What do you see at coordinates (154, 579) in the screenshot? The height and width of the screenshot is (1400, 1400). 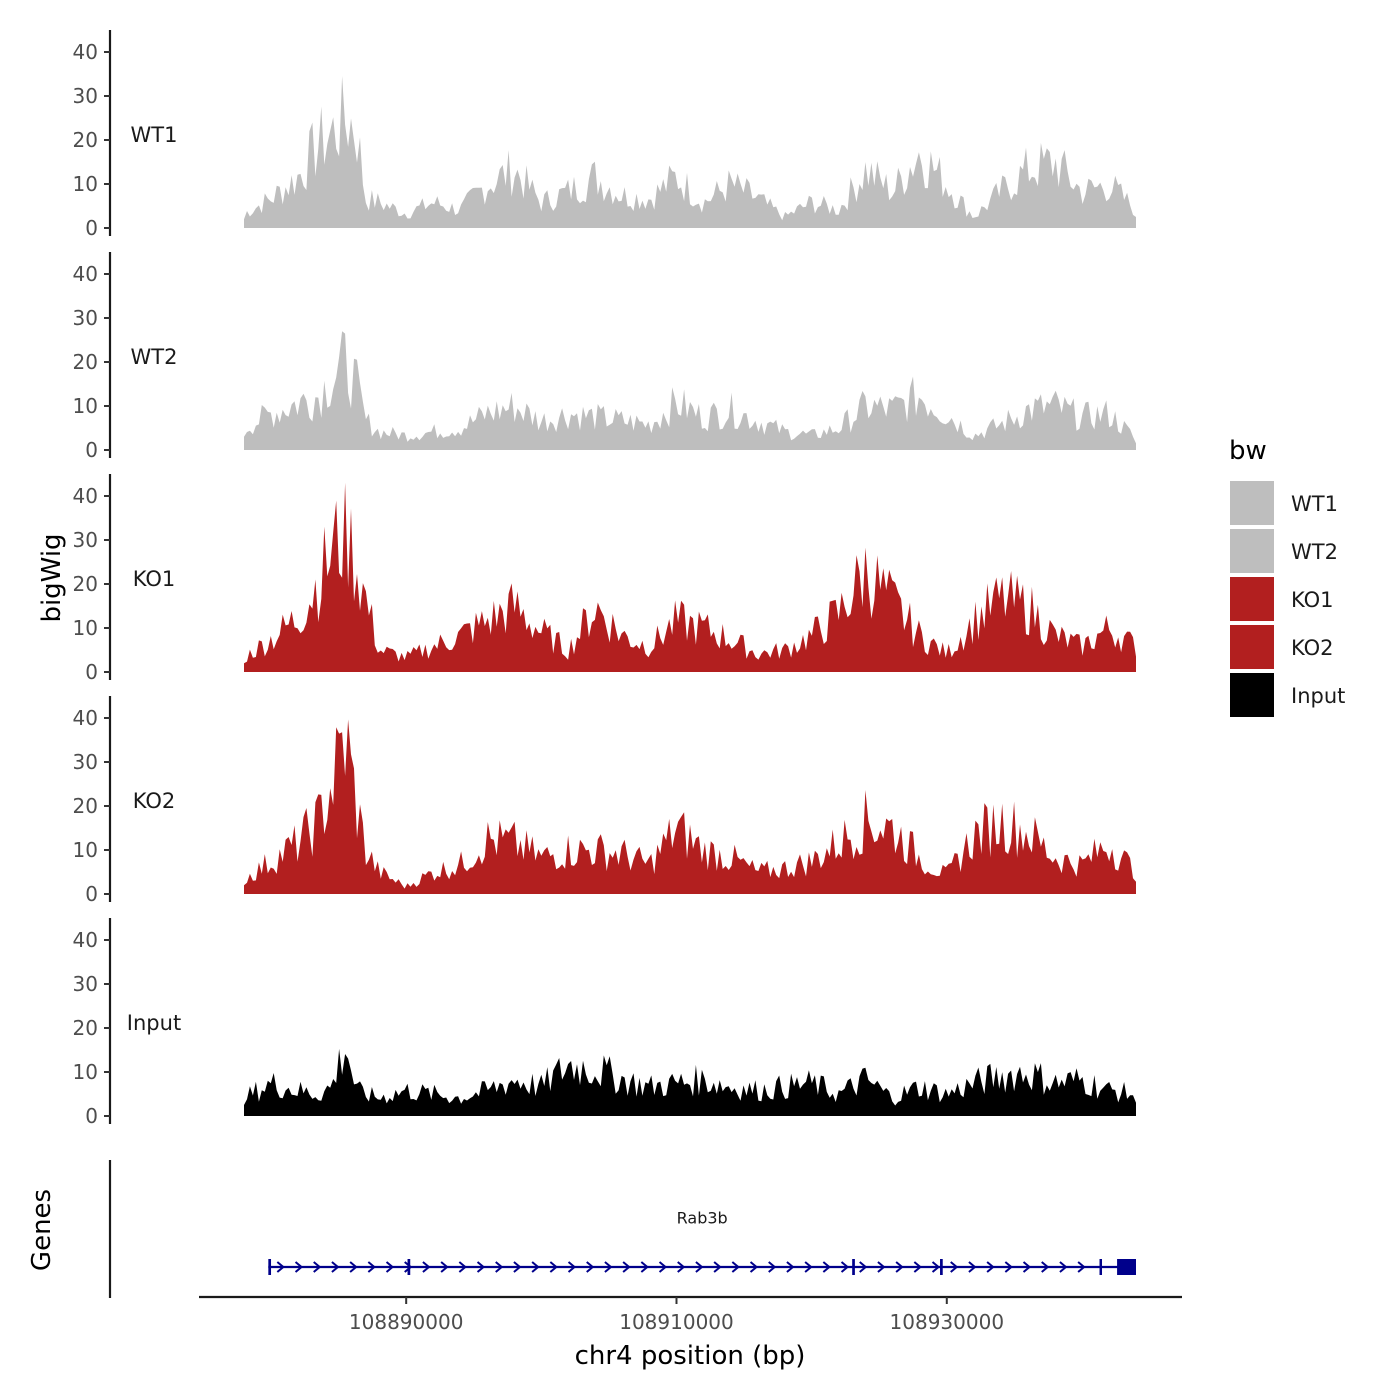 I see `track-label-ko1: KO1` at bounding box center [154, 579].